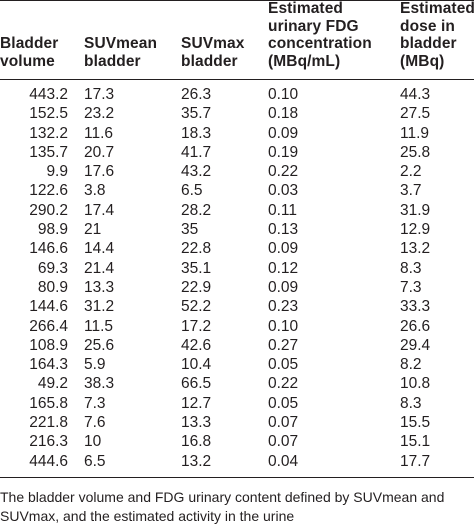 This screenshot has height=526, width=474. I want to click on table-cell: 122.6, so click(48, 191).